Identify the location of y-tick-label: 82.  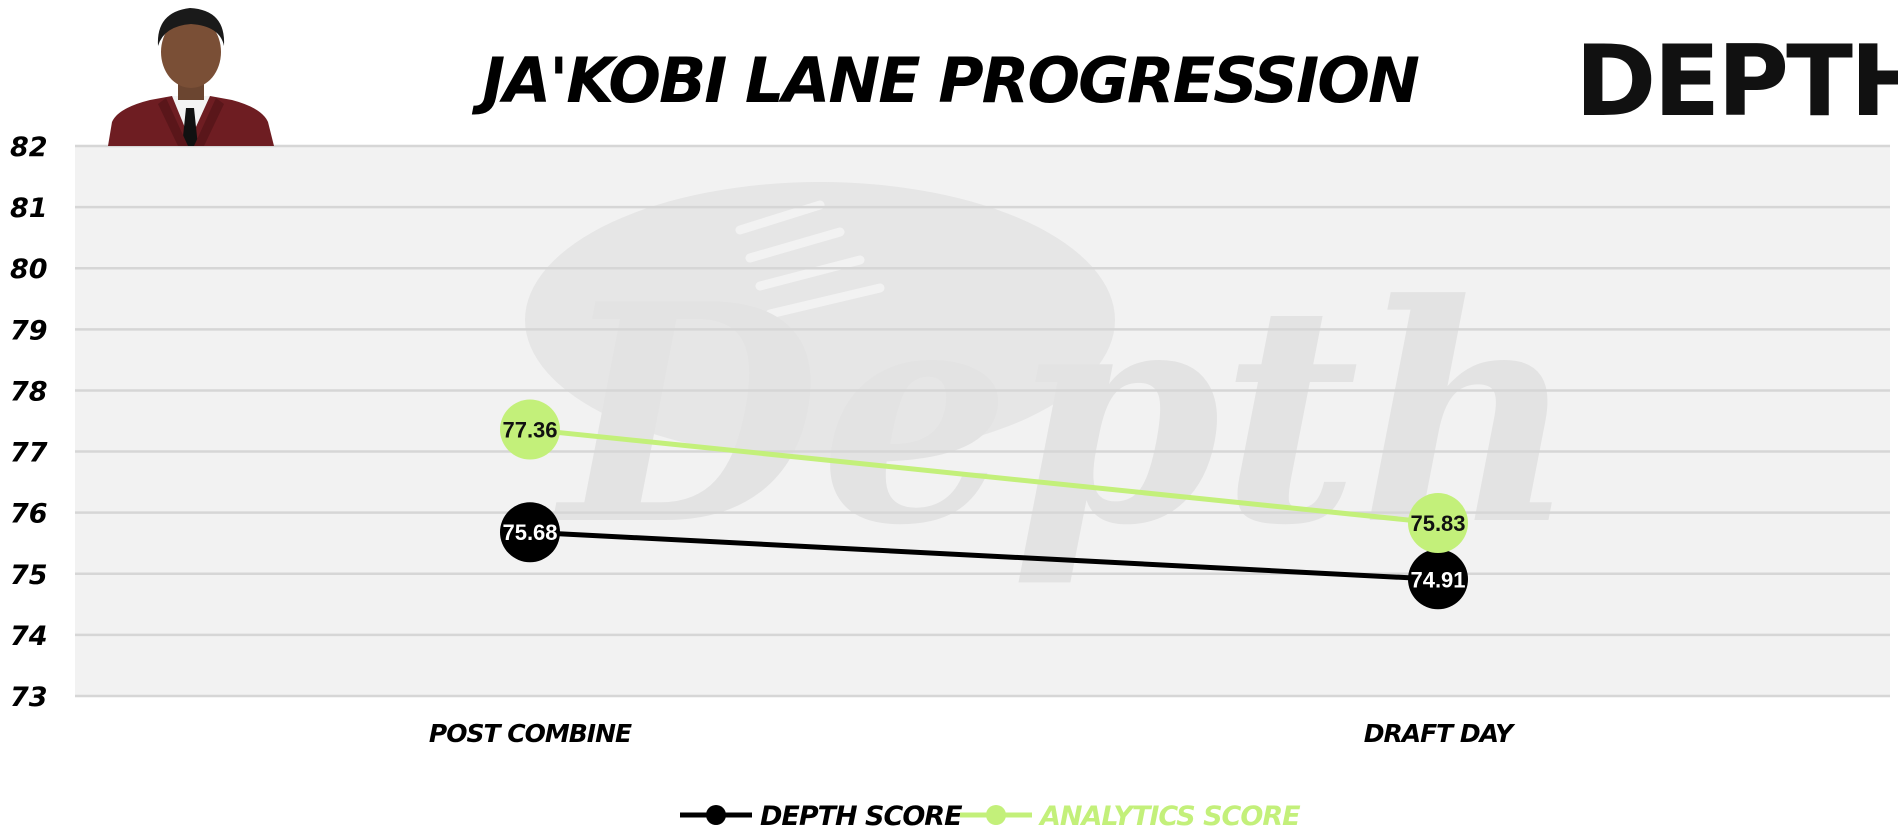
(29, 147).